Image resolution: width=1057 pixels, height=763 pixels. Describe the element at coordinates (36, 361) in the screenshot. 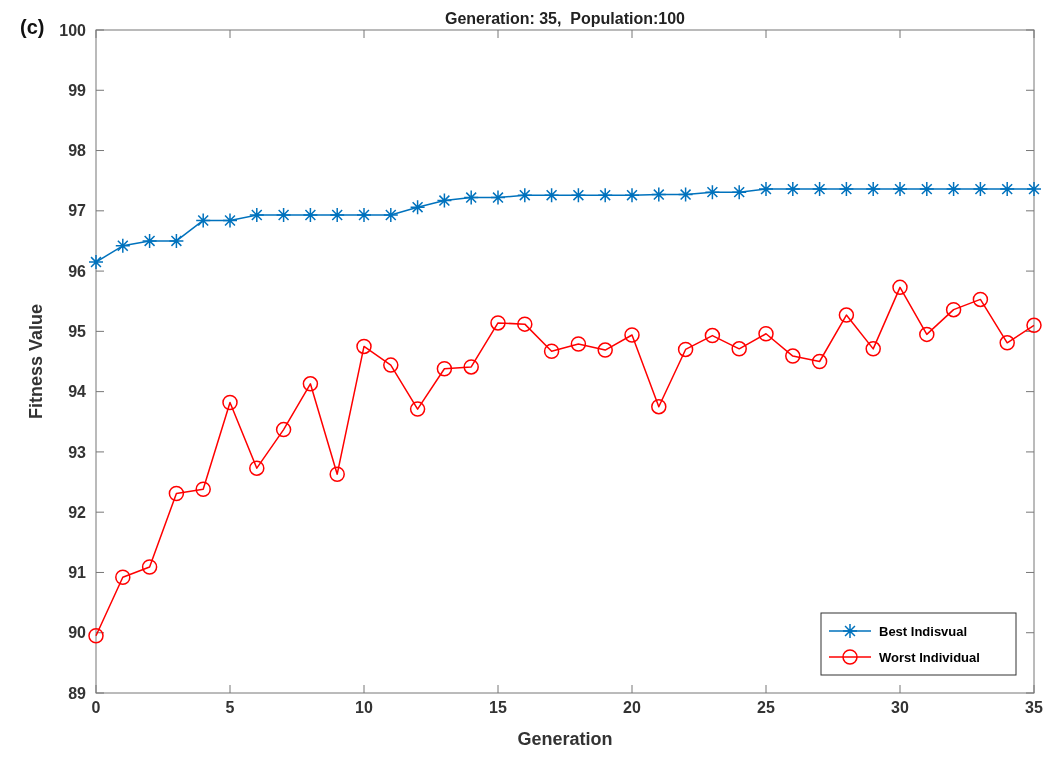

I see `y-axis-title: Fitness Value` at that location.